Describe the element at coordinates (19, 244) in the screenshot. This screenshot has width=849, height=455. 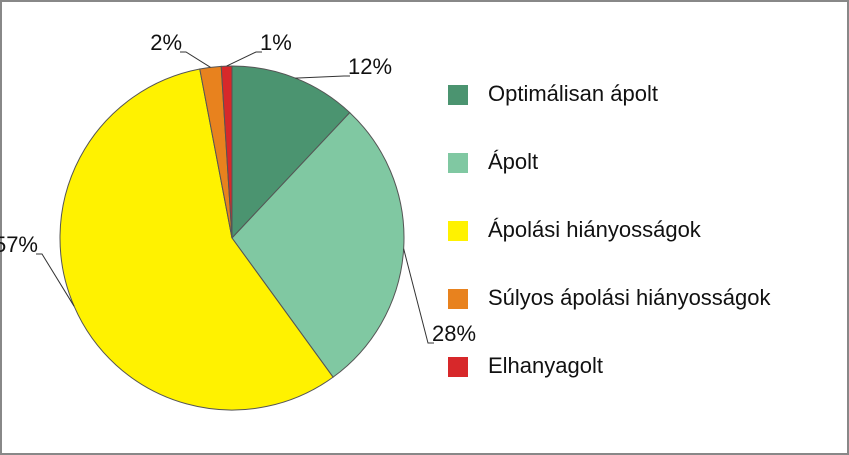
I see `data-label: 57%` at that location.